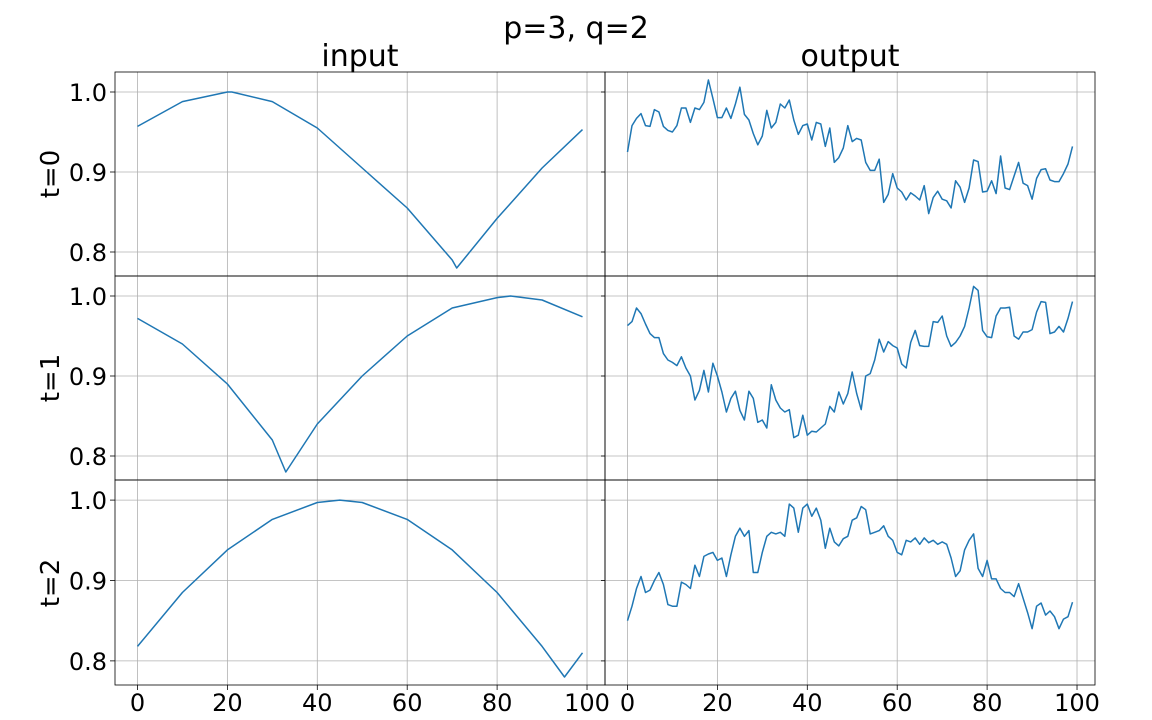  Describe the element at coordinates (51, 174) in the screenshot. I see `row-label-t0: t=0` at that location.